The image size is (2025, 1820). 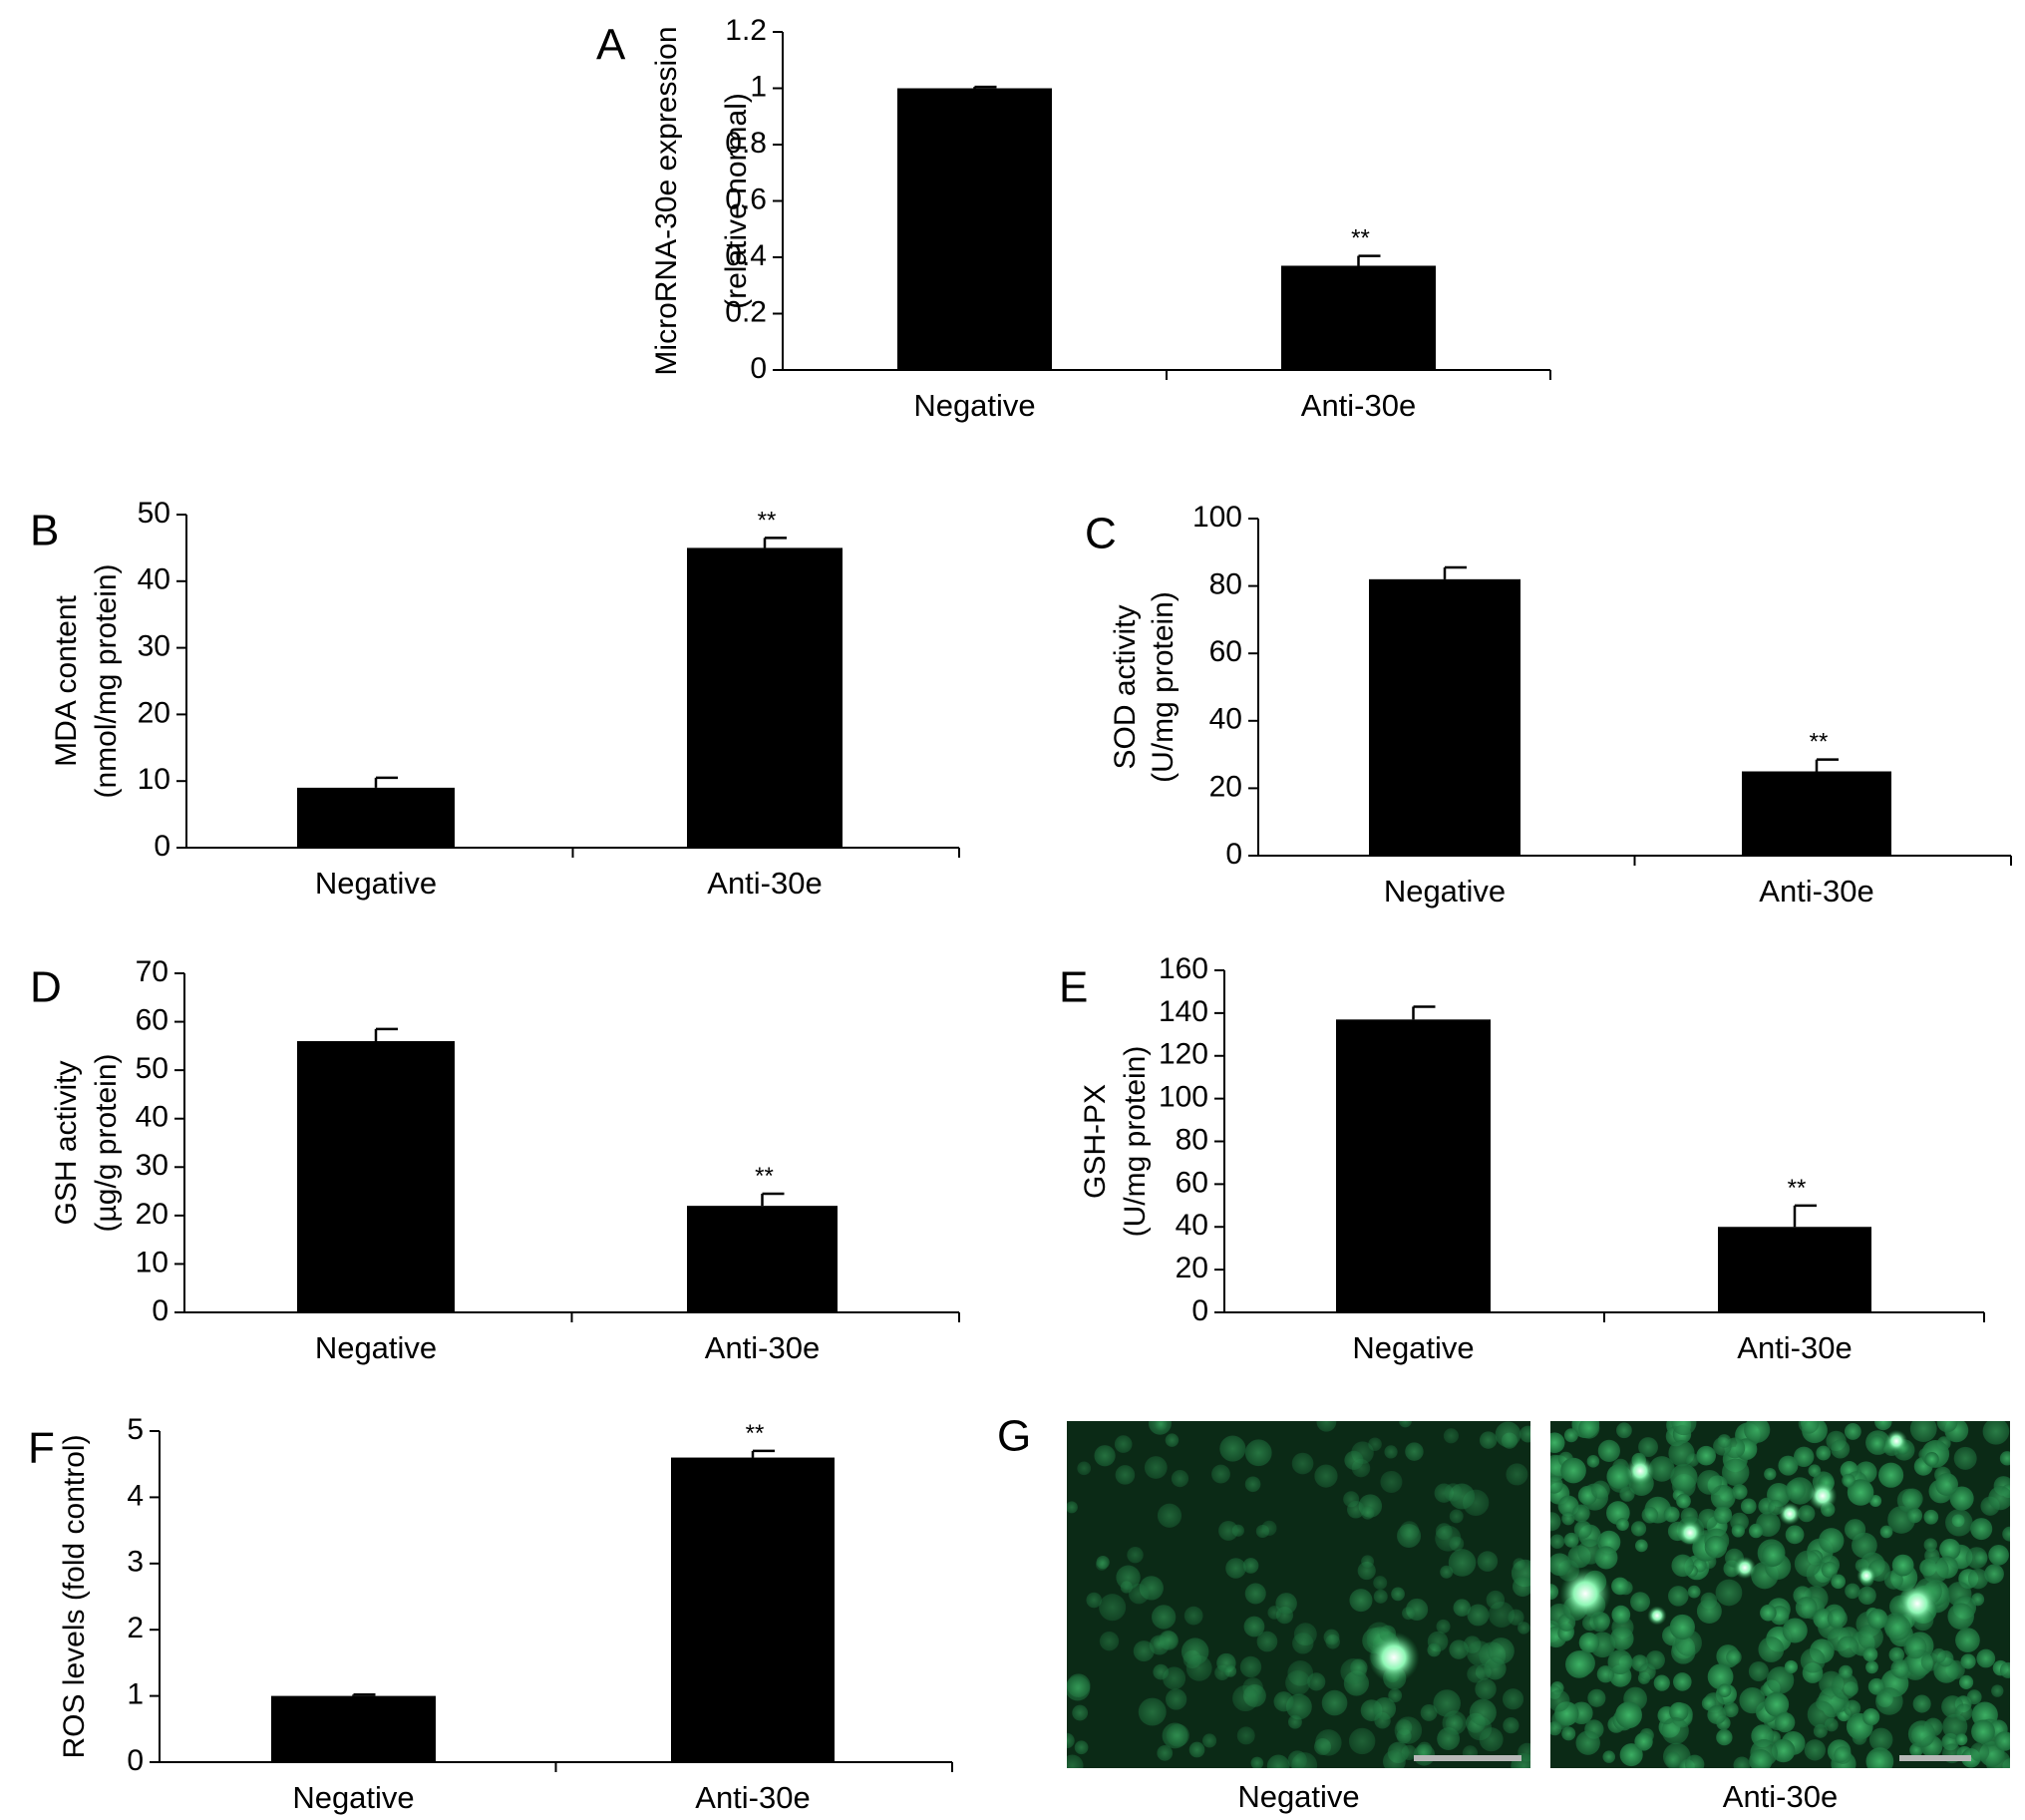 What do you see at coordinates (75, 1596) in the screenshot?
I see `y-axis-title: ROS levels (fold control)` at bounding box center [75, 1596].